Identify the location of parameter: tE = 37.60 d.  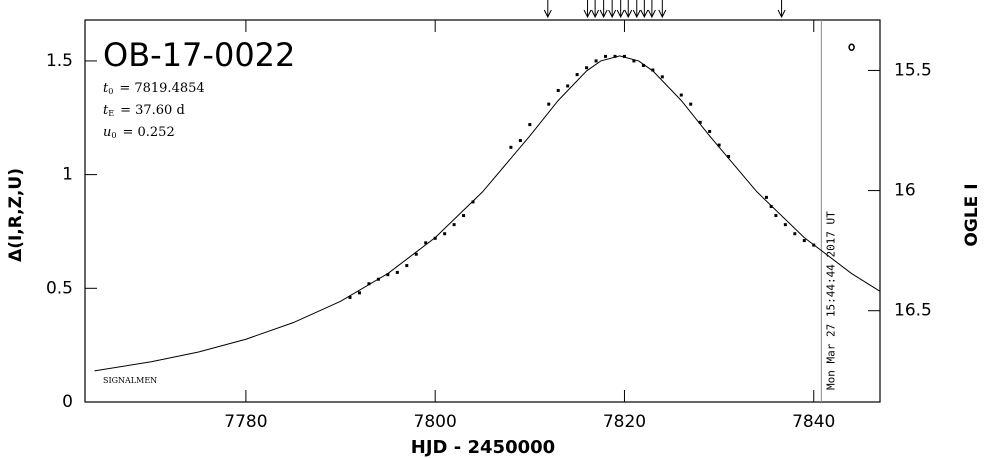
(144, 111).